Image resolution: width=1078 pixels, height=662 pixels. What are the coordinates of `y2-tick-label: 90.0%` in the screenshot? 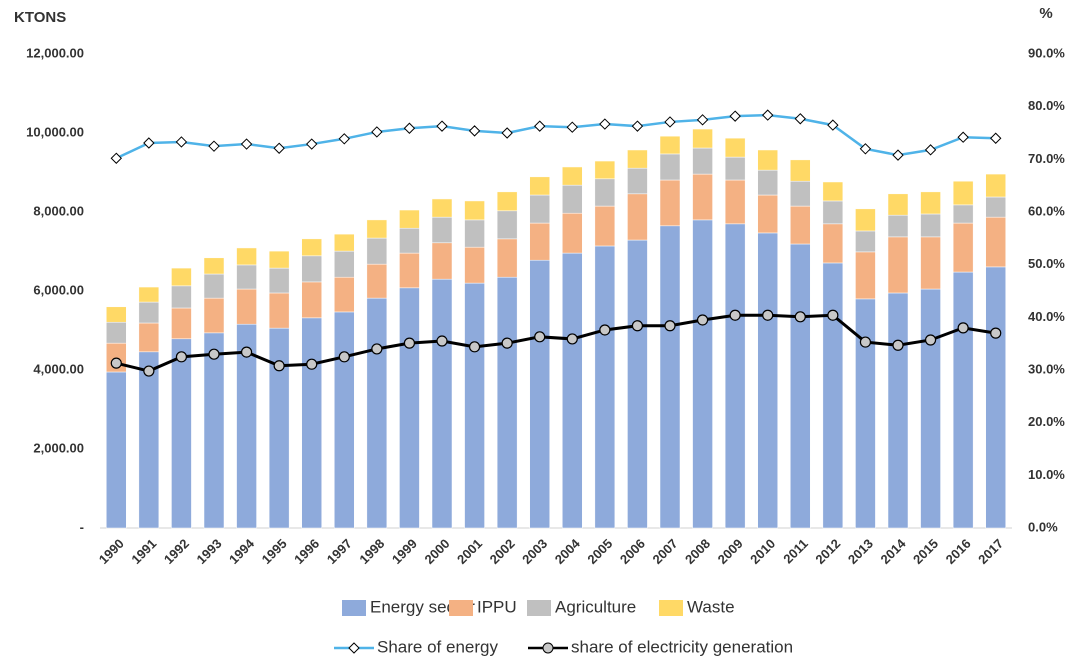 It's located at (1046, 52).